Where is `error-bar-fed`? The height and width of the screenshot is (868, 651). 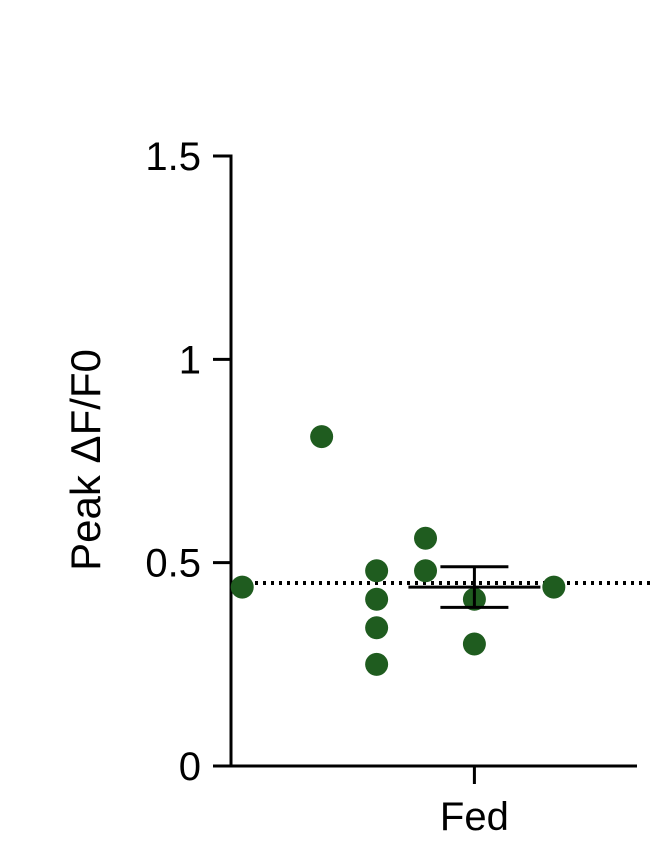 error-bar-fed is located at coordinates (474, 587).